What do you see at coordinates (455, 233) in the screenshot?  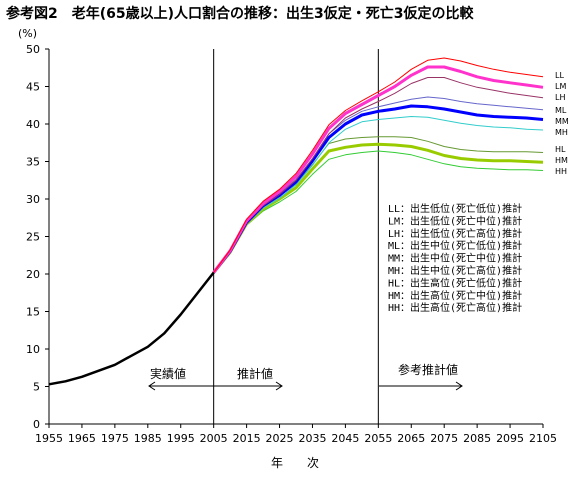 I see `legend-entry: LH：出生低位(死亡高位)推計` at bounding box center [455, 233].